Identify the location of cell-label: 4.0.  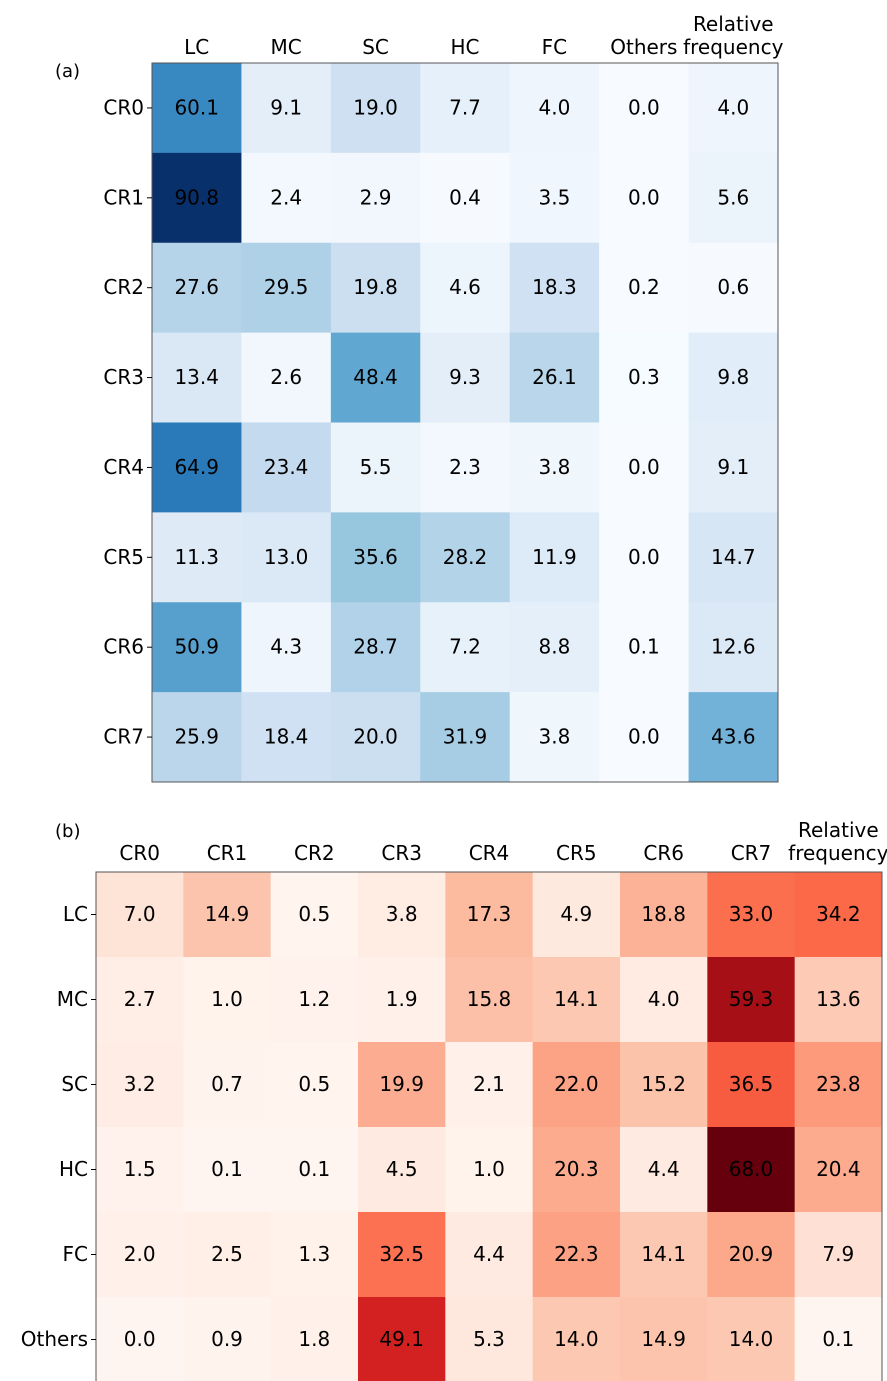
(733, 107).